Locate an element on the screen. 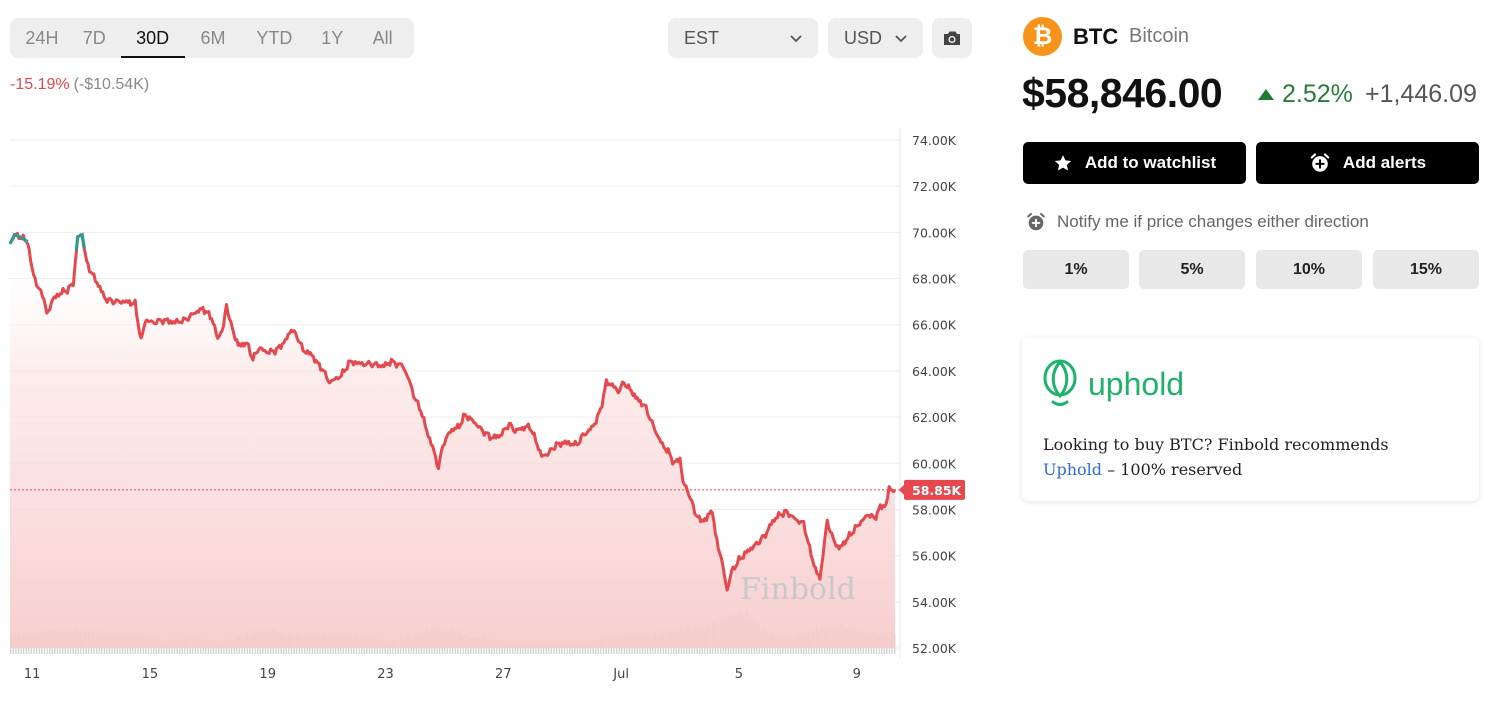 This screenshot has width=1512, height=712. y-tick-label: 58.00K is located at coordinates (934, 509).